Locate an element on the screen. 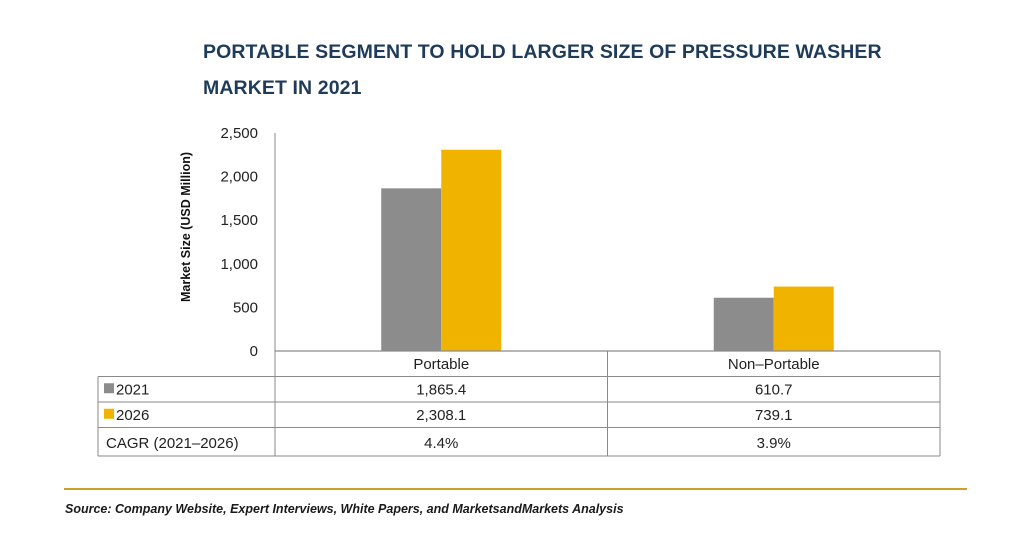  y-tick-label: 2,000 is located at coordinates (239, 177).